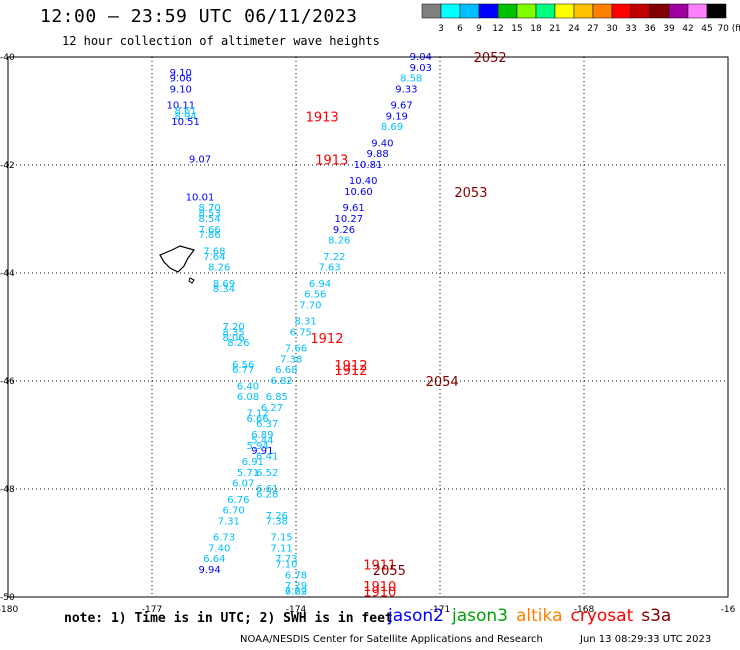 The height and width of the screenshot is (650, 740). Describe the element at coordinates (286, 565) in the screenshot. I see `wave-height-point: 7.10` at that location.